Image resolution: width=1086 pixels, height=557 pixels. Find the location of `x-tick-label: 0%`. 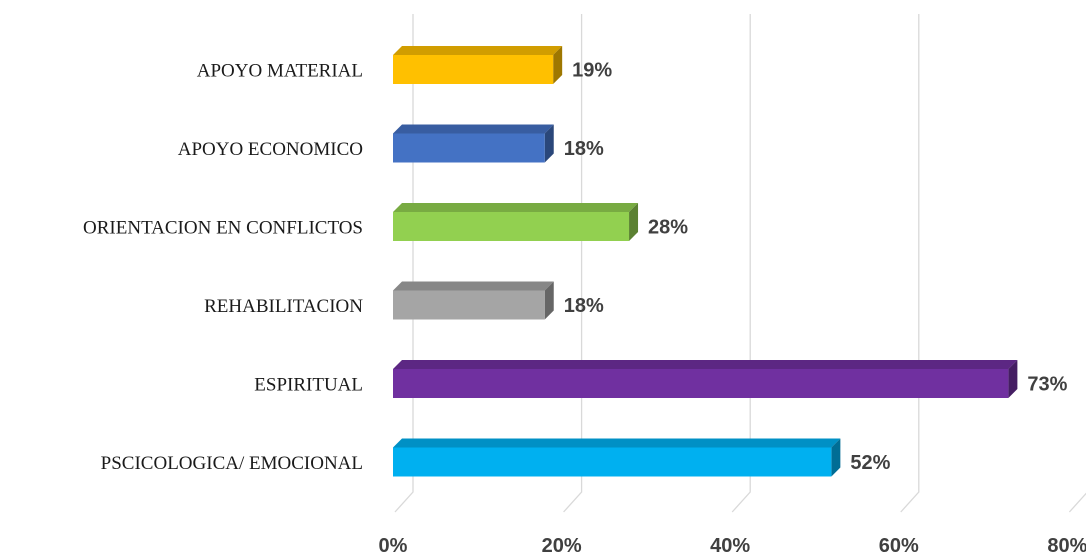

x-tick-label: 0% is located at coordinates (393, 546).